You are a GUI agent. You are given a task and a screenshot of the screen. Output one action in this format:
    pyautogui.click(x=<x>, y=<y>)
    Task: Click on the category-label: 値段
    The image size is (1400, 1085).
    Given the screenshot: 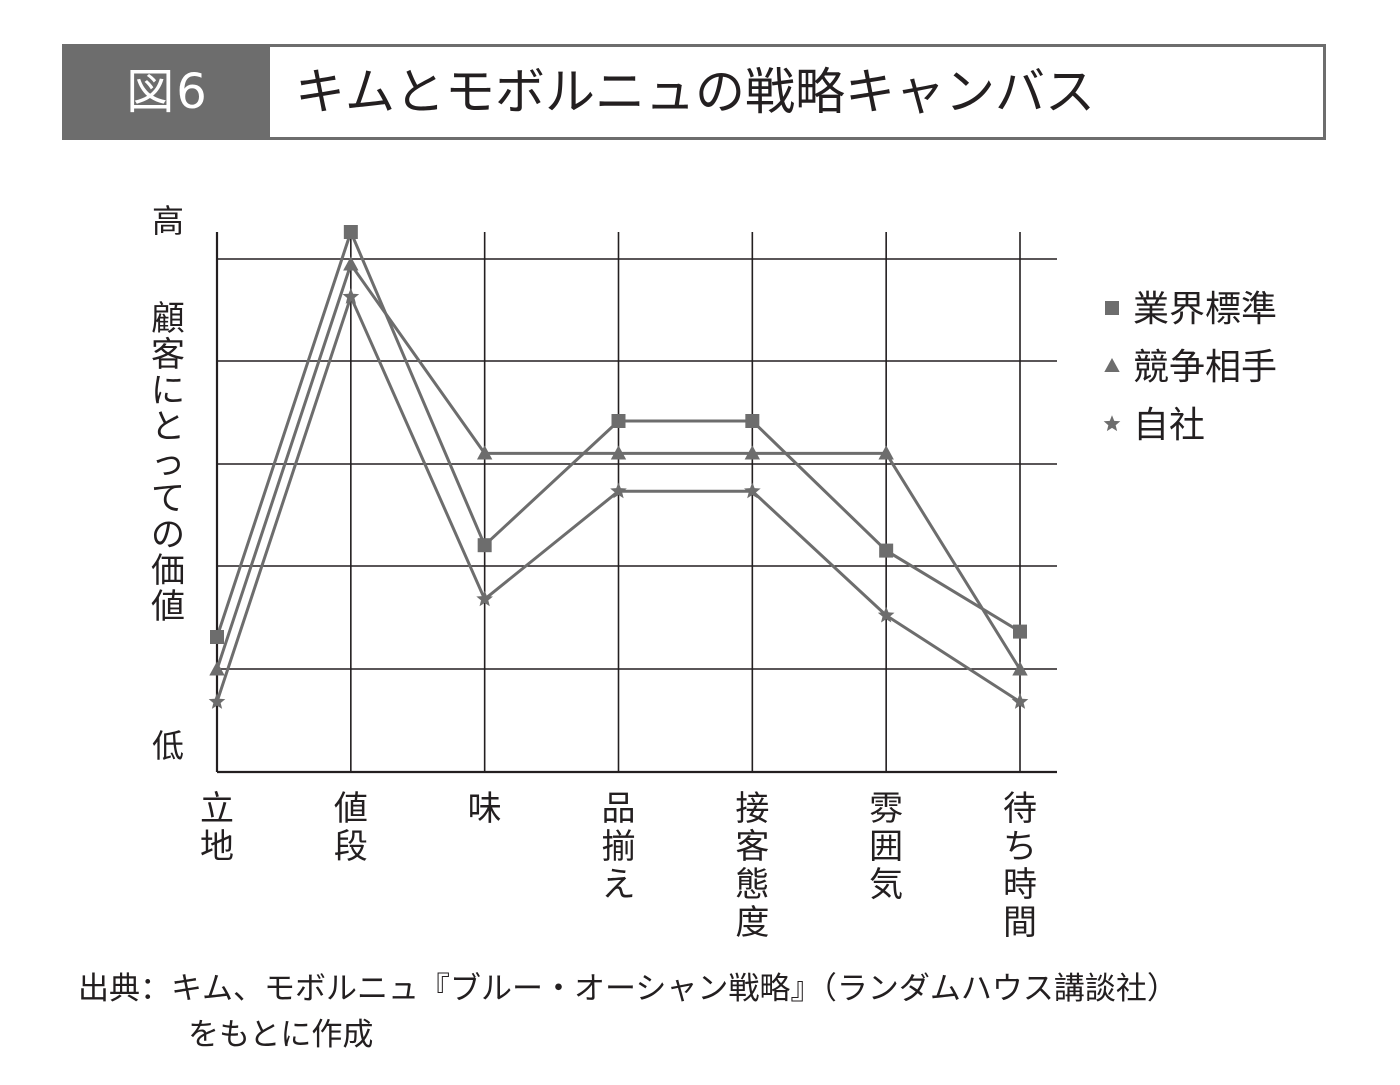 What is the action you would take?
    pyautogui.click(x=351, y=828)
    